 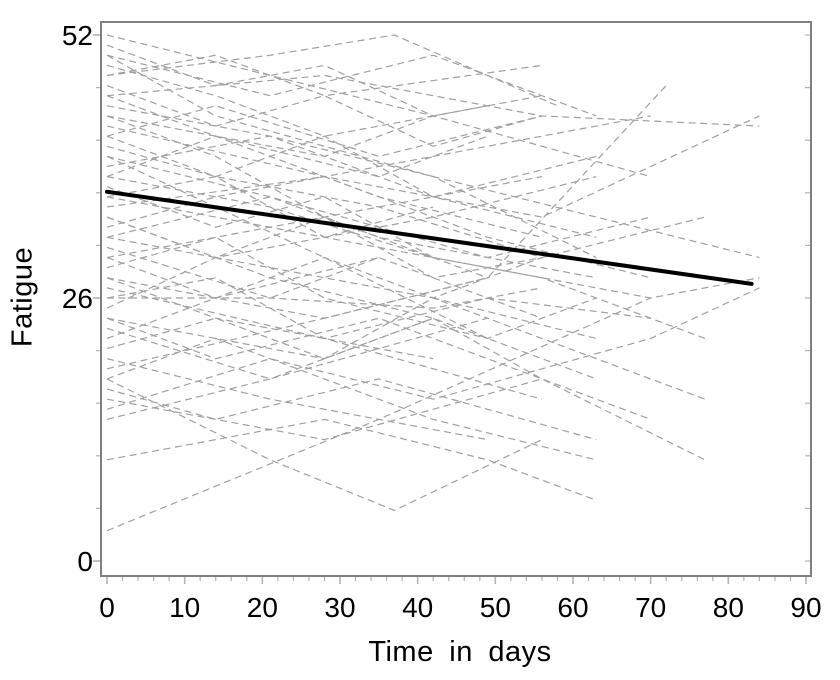 What do you see at coordinates (728, 607) in the screenshot?
I see `x-tick-label: 80` at bounding box center [728, 607].